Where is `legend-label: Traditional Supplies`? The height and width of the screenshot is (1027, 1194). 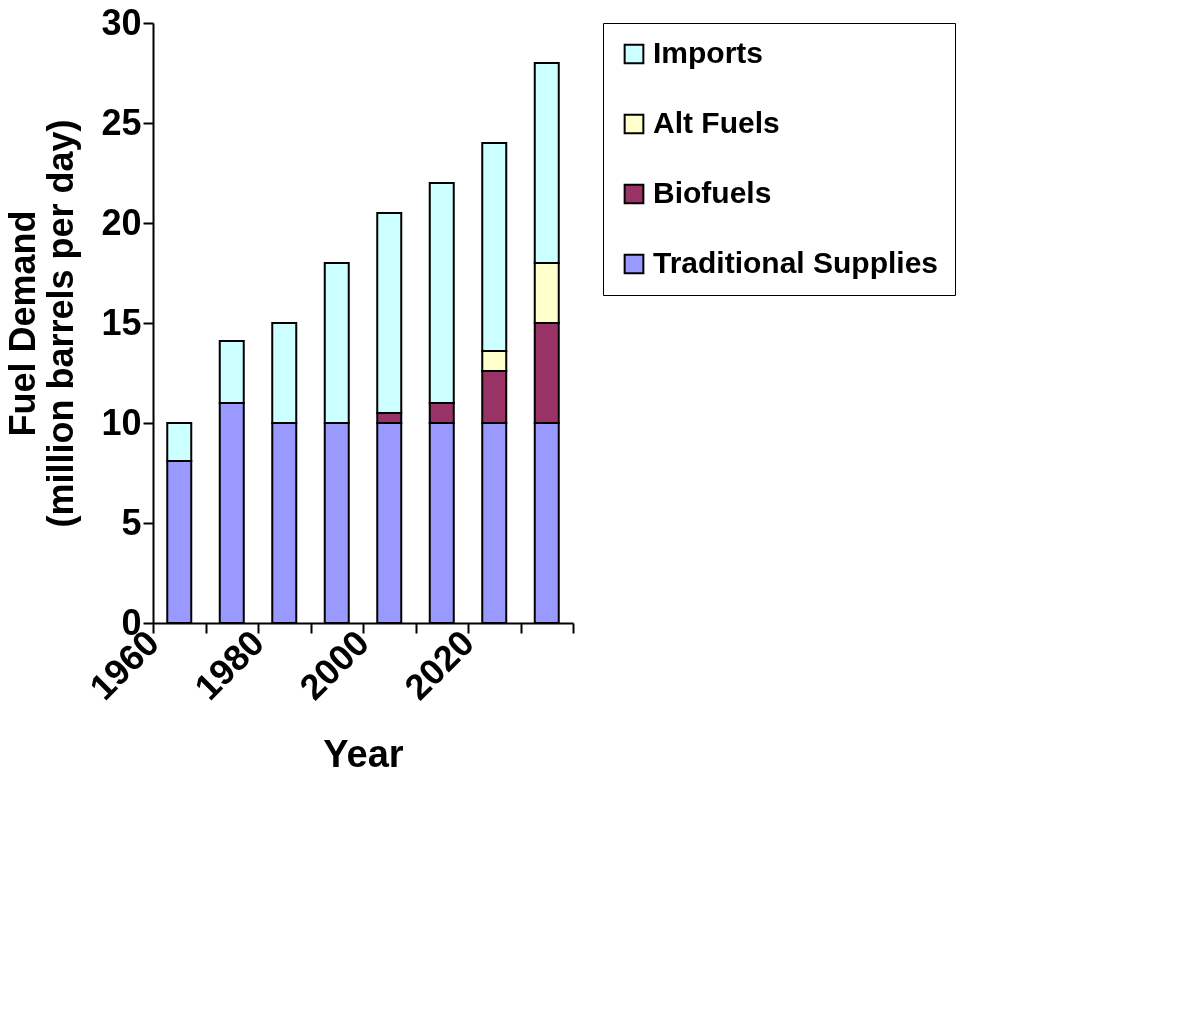 legend-label: Traditional Supplies is located at coordinates (796, 262).